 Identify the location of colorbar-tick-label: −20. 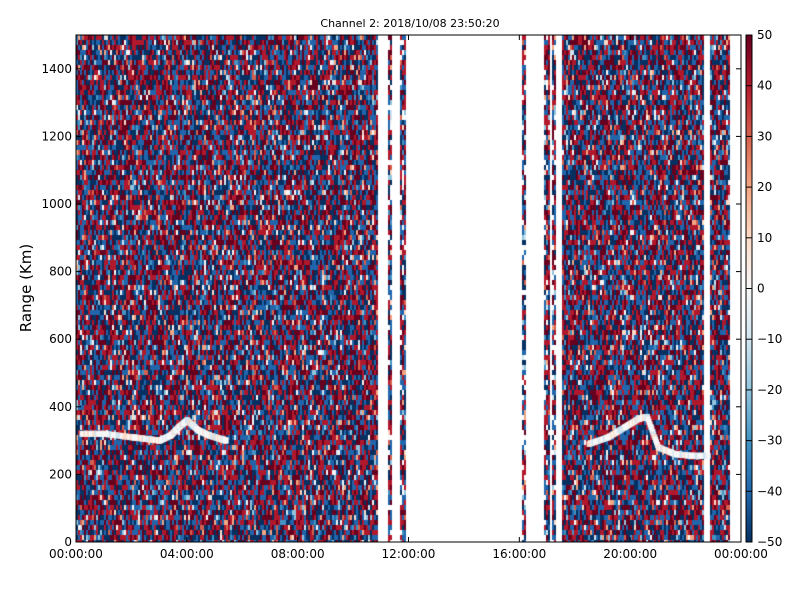
(769, 390).